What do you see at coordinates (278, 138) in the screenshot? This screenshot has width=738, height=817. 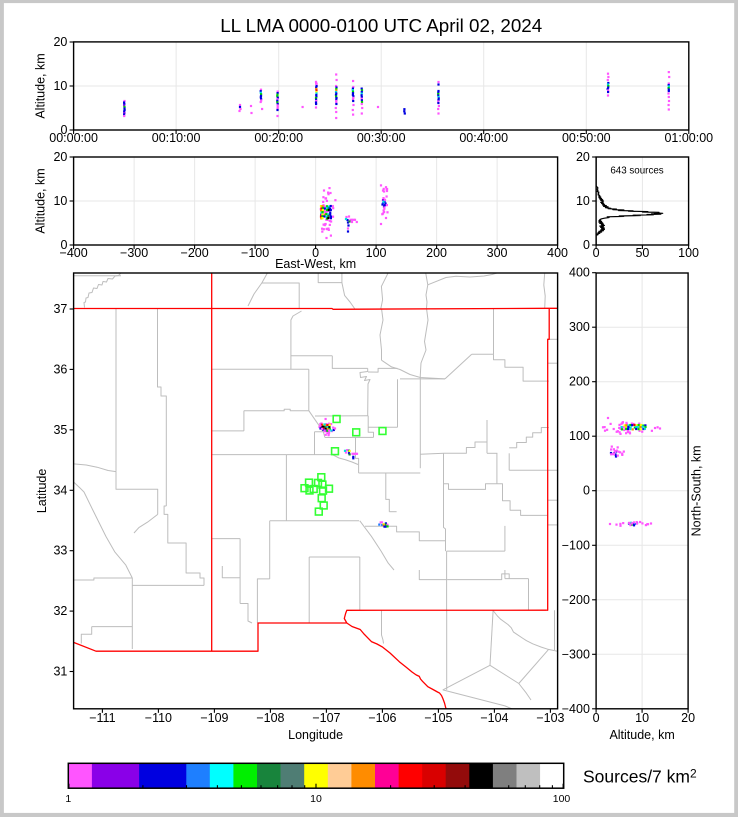 I see `svg-text: 00:20:00` at bounding box center [278, 138].